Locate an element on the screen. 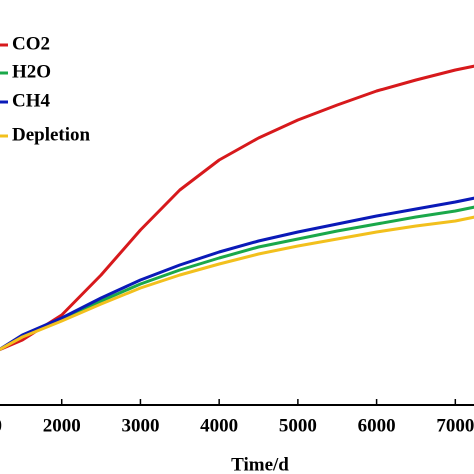 The height and width of the screenshot is (474, 474). x-tick-label: 6000 is located at coordinates (377, 425).